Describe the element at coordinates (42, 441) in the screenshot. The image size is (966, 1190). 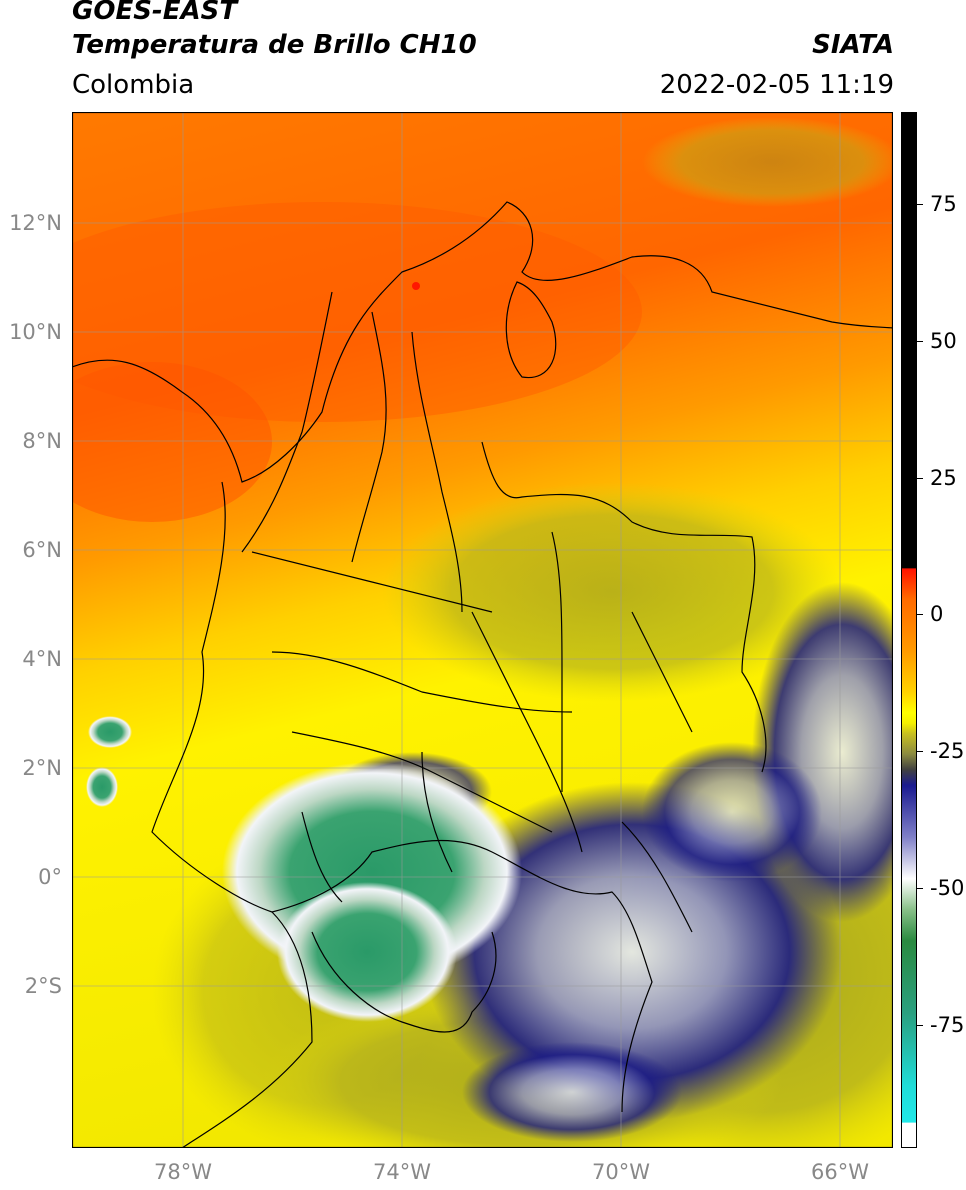
I see `lat-label-8n: 8°N` at that location.